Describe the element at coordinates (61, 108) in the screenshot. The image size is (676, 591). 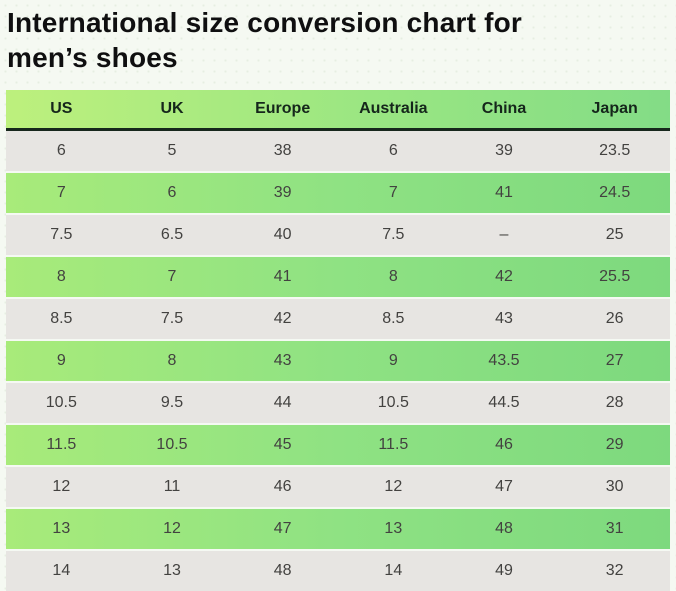
I see `column-header-us: US` at that location.